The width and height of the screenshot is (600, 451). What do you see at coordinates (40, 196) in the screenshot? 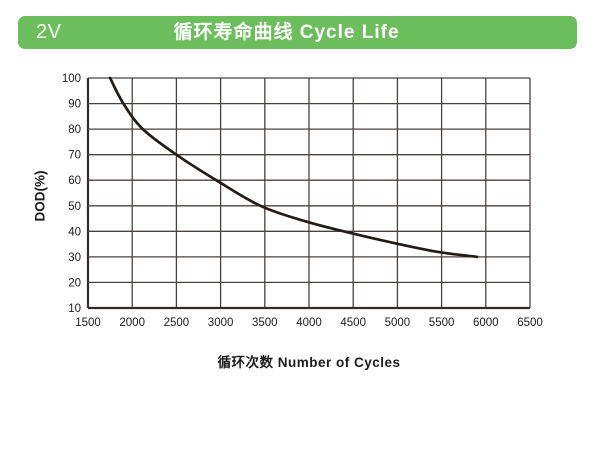
I see `y-axis-label: DOD(%)` at bounding box center [40, 196].